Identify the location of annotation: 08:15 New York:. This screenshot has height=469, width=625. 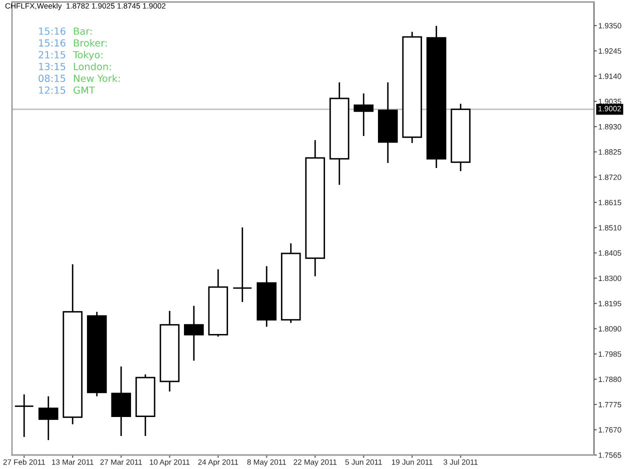
(79, 78).